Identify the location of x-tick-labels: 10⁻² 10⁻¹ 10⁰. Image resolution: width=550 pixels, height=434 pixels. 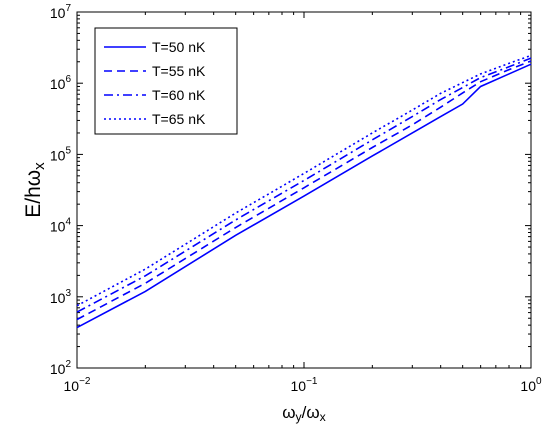
(303, 385).